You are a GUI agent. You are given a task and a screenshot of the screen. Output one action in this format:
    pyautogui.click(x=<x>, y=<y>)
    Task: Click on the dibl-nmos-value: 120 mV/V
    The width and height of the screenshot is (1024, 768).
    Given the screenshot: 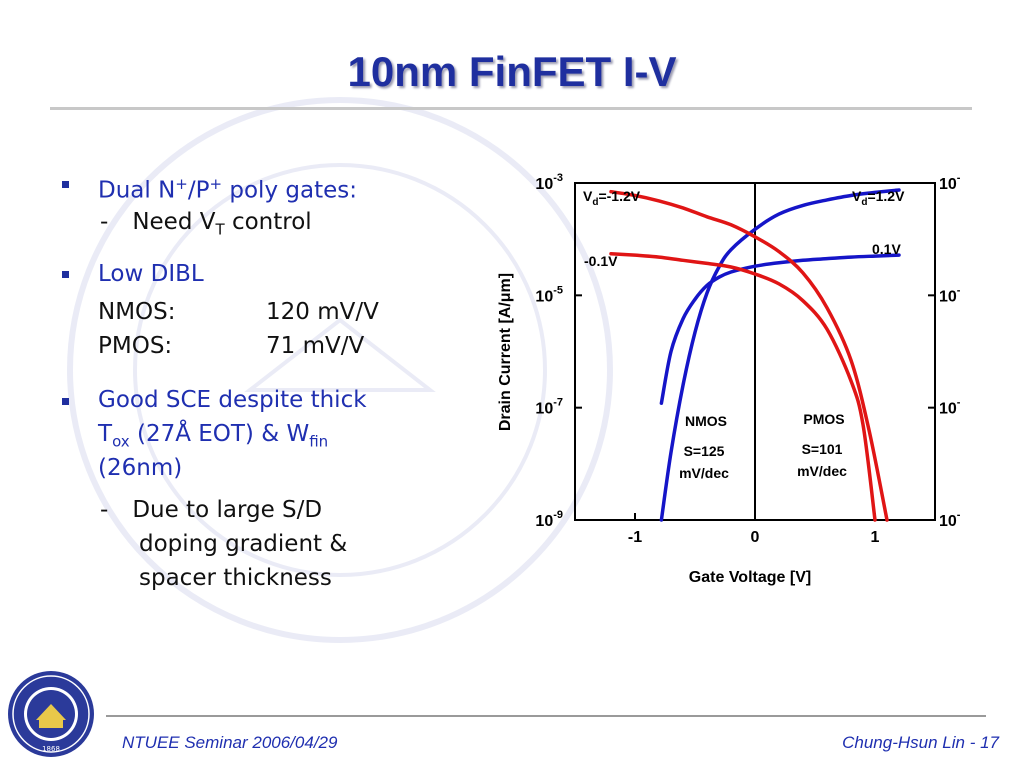 What is the action you would take?
    pyautogui.click(x=322, y=312)
    